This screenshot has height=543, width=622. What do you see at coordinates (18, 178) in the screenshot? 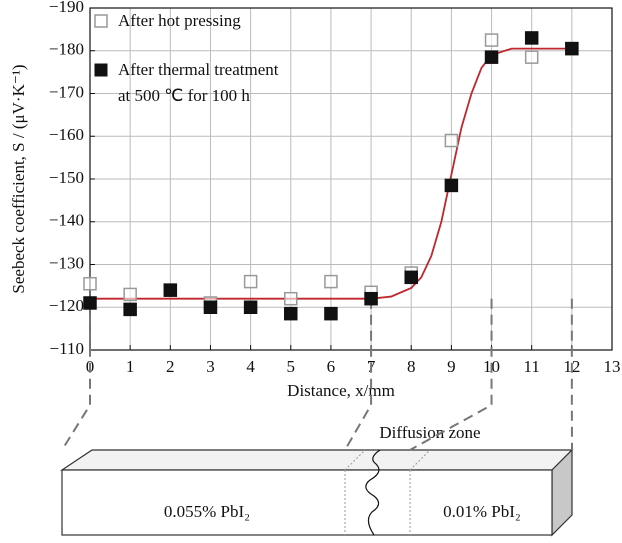
I see `y-axis-label: Seebeck coefficient, S / (μV·K⁻¹)` at bounding box center [18, 178].